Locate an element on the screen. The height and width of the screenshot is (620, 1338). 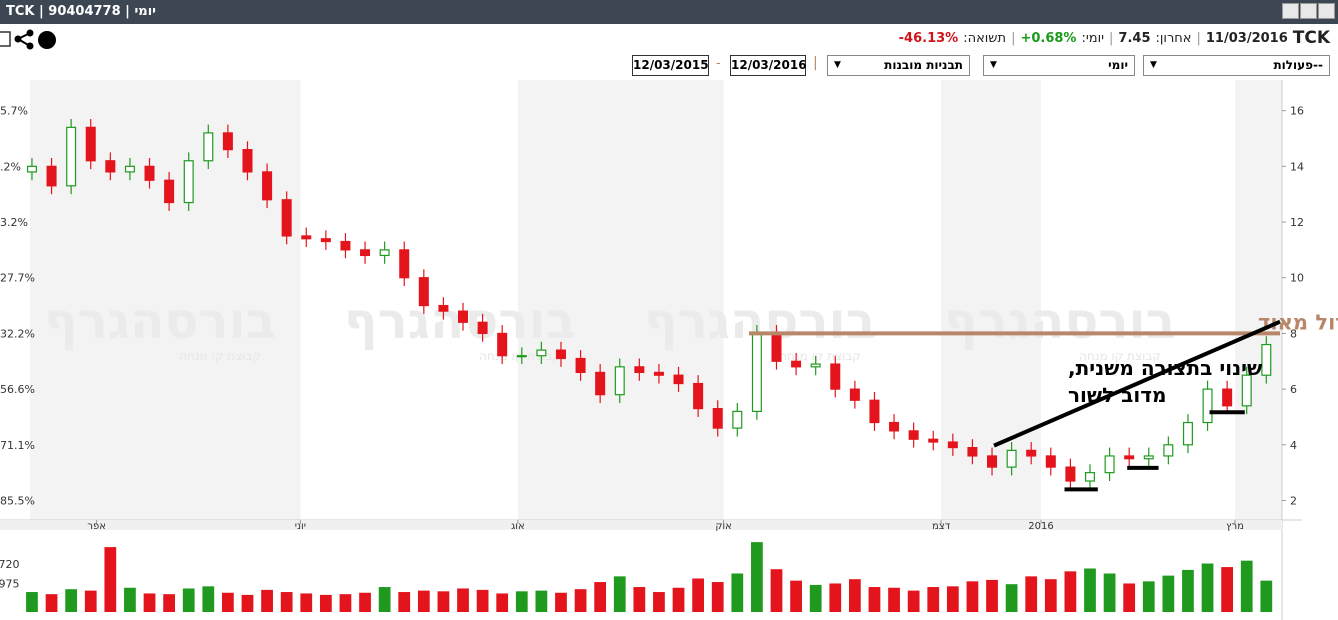
edit-icon is located at coordinates (5, 39).